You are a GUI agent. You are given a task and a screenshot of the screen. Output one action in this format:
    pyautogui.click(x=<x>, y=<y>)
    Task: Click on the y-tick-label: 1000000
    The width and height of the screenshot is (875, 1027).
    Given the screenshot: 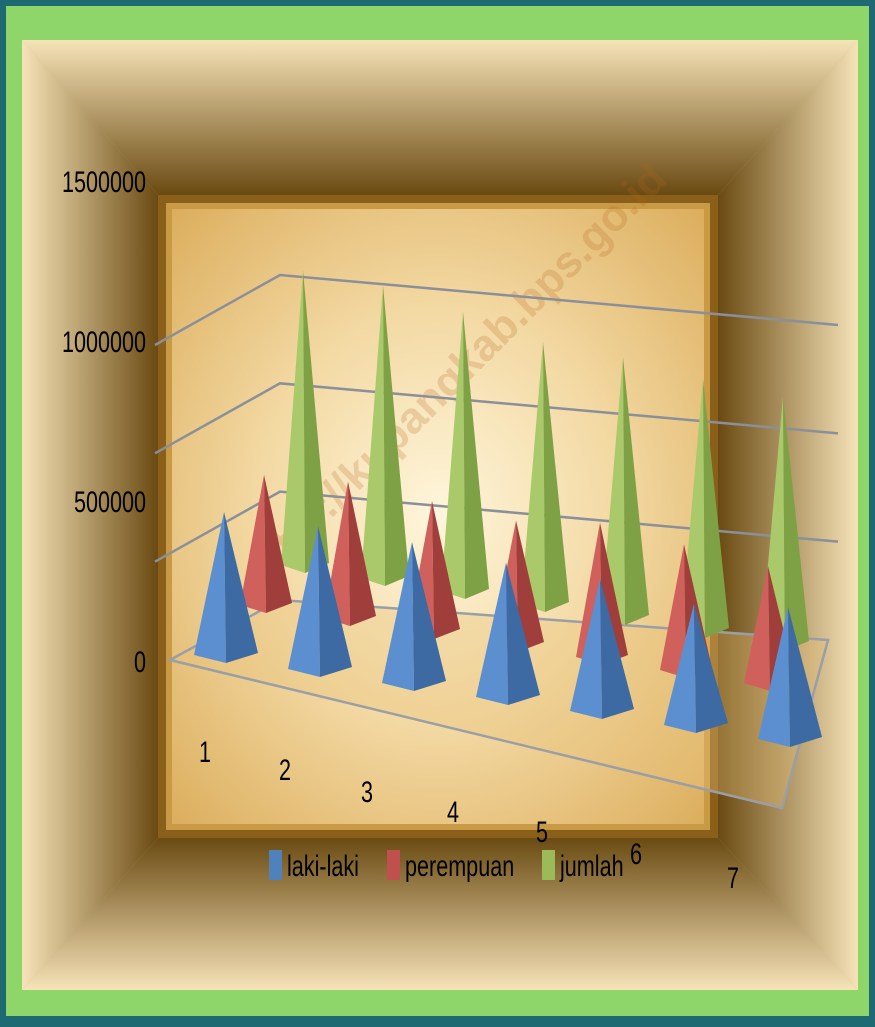 What is the action you would take?
    pyautogui.click(x=104, y=341)
    